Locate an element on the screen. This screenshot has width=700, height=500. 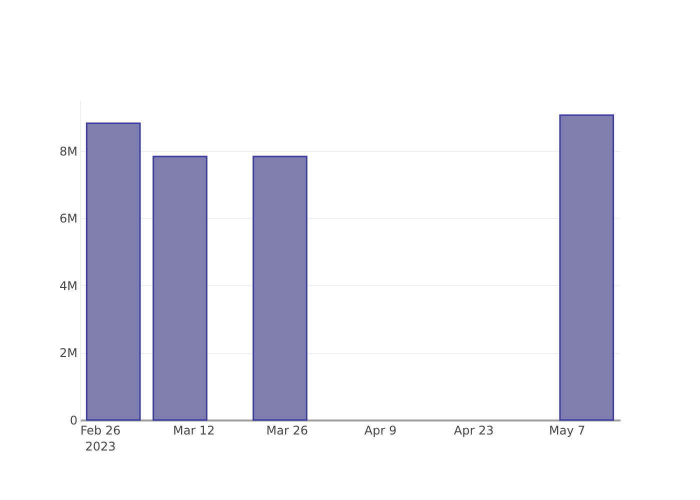
x-tick-label: Feb 26 2023 is located at coordinates (100, 439).